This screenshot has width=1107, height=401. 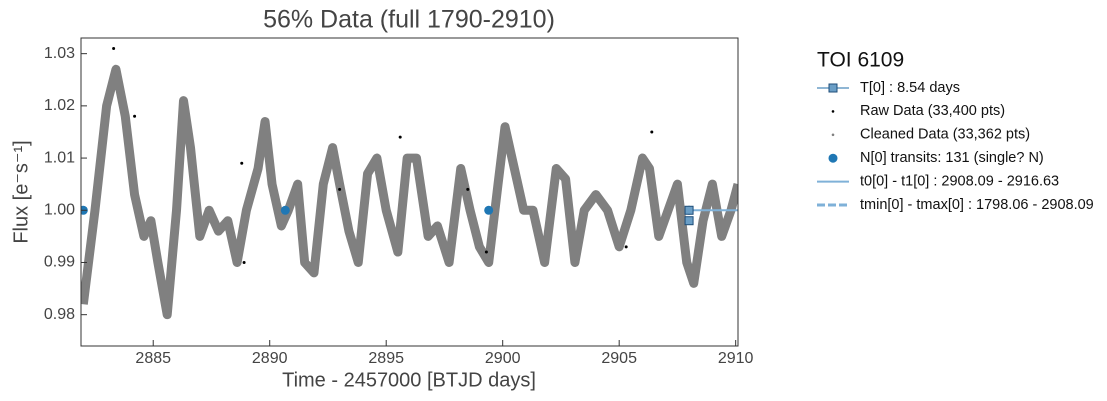 What do you see at coordinates (977, 205) in the screenshot?
I see `legend-label: tmin[0] - tmax[0] : 1798.06 - 2908.09` at bounding box center [977, 205].